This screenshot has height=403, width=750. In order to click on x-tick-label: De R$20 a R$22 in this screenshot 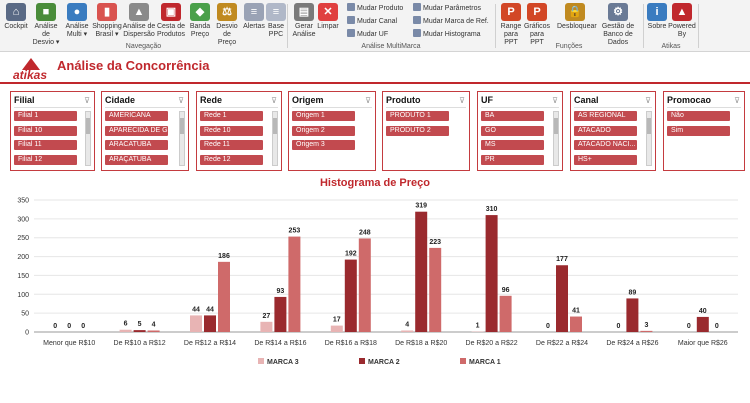, I will do `click(492, 343)`.